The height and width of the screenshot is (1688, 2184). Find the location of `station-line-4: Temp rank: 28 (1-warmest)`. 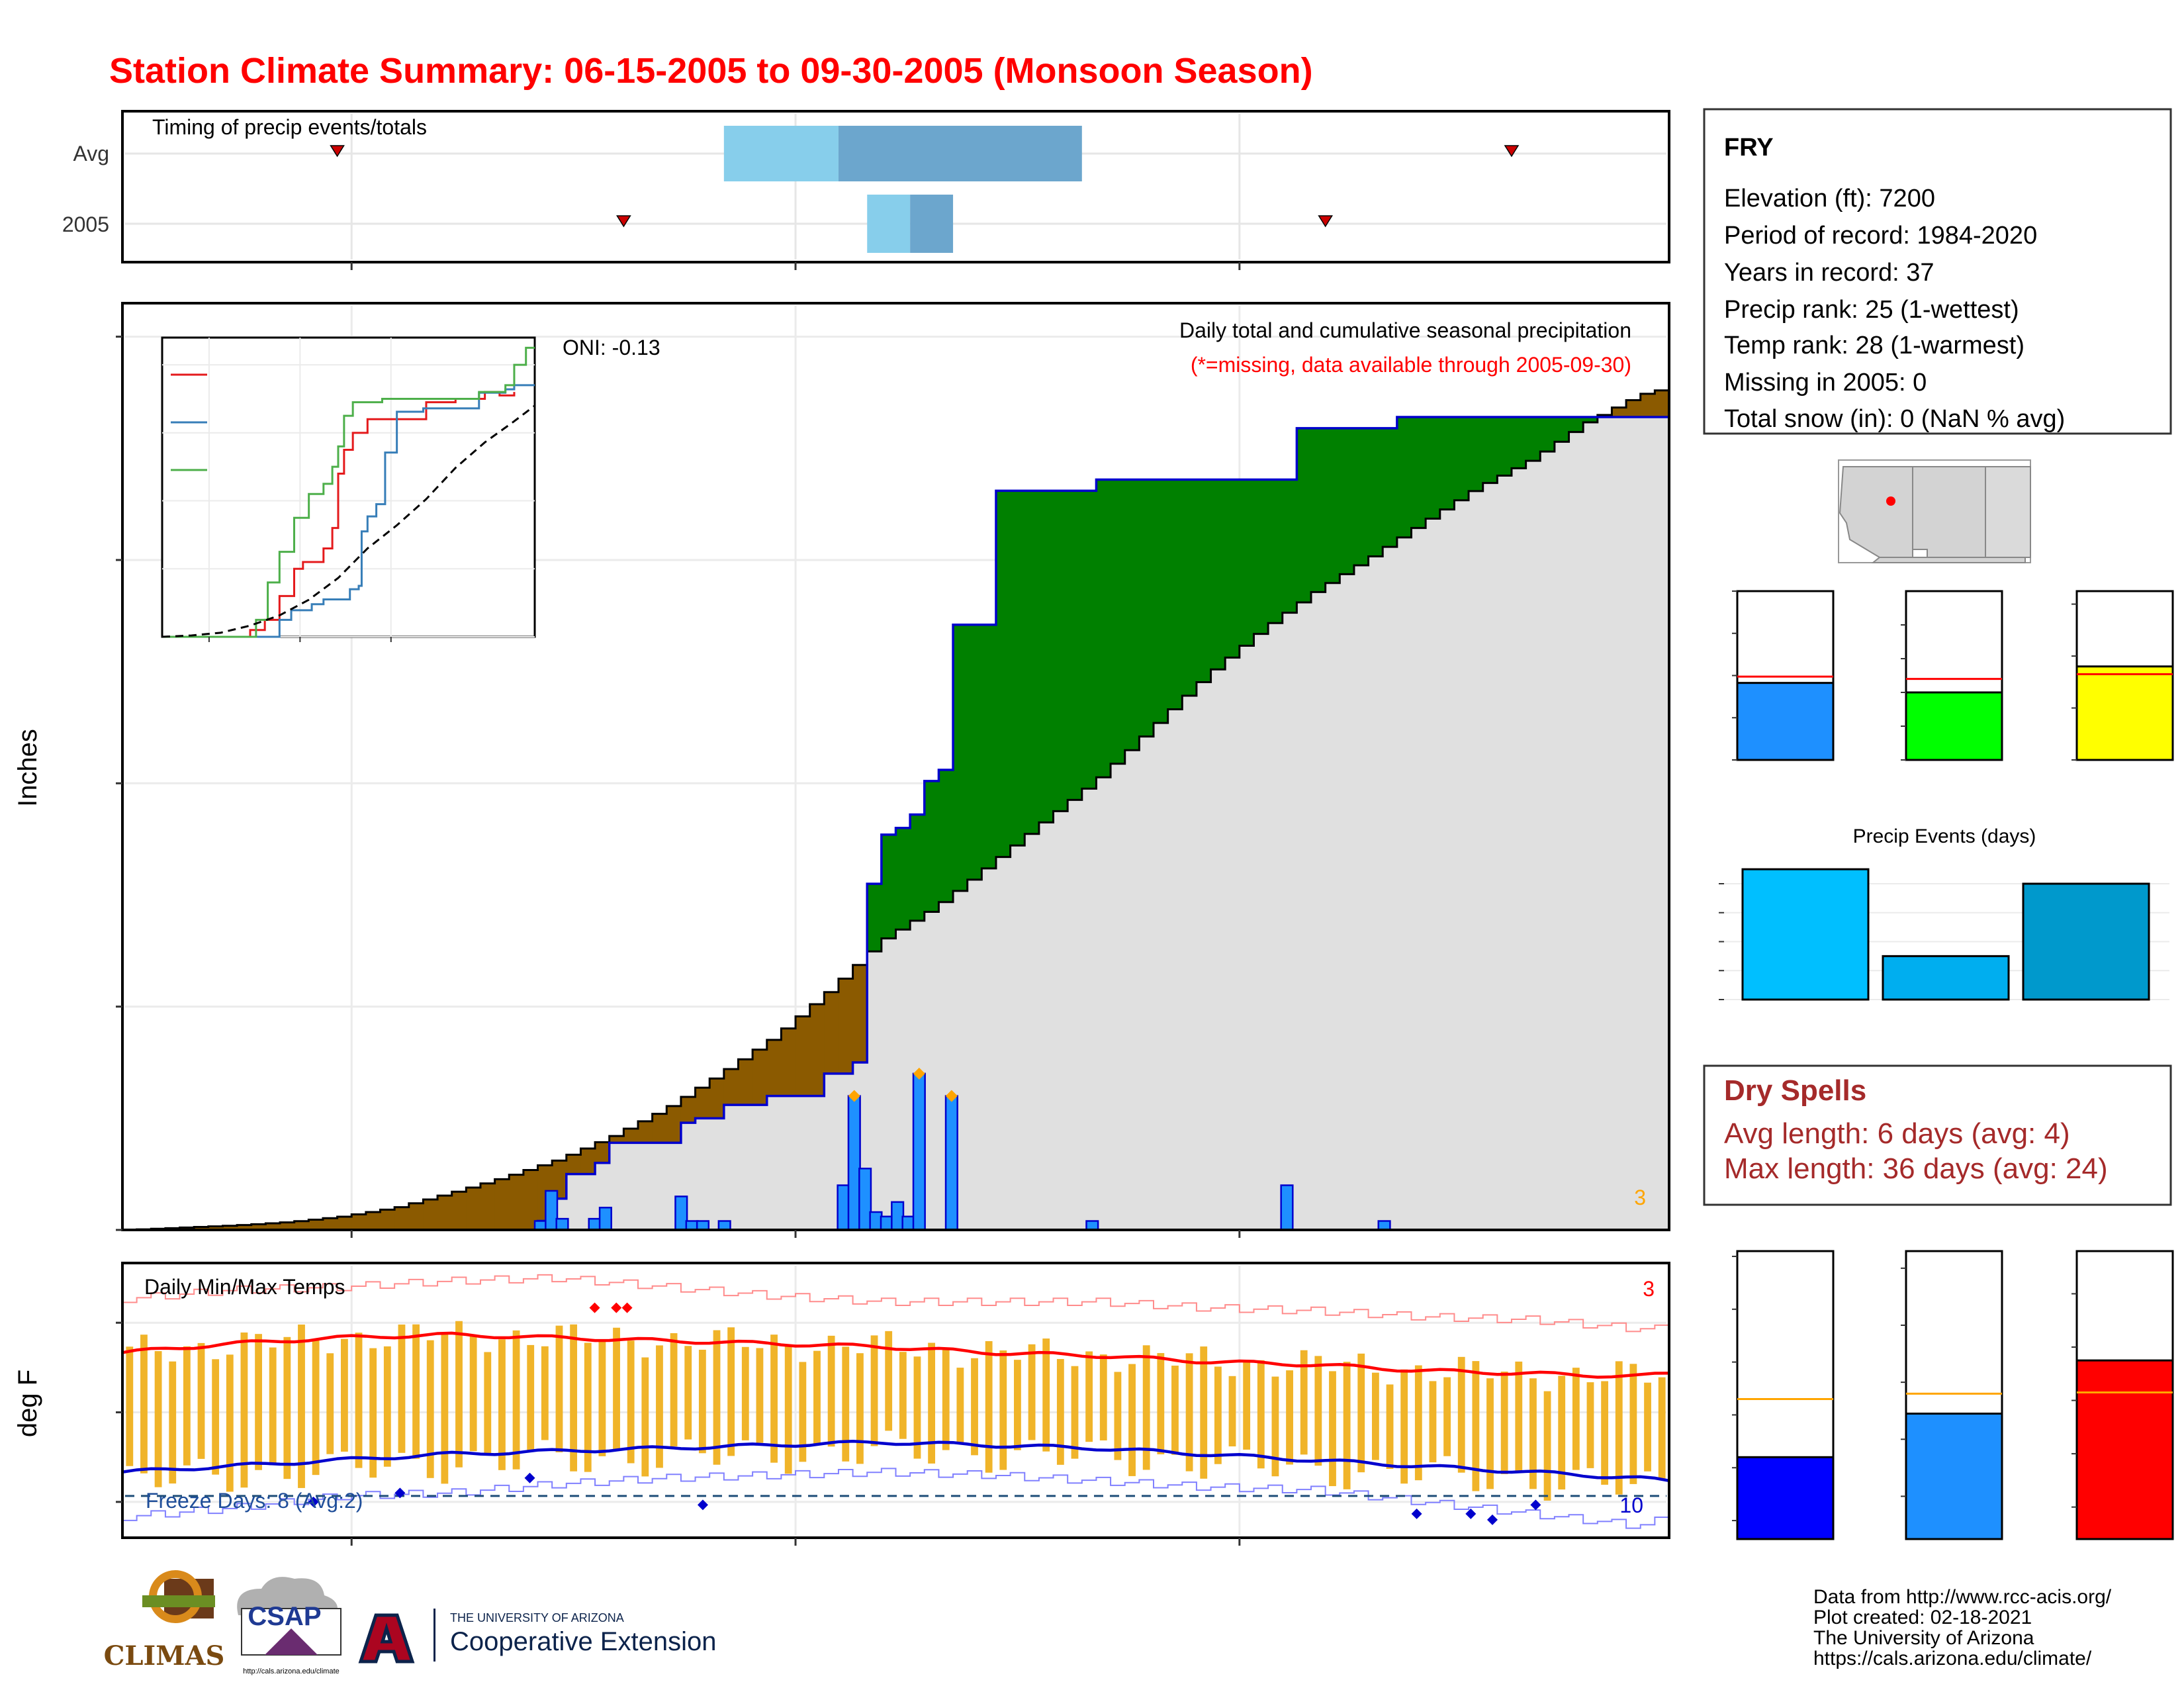

station-line-4: Temp rank: 28 (1-warmest) is located at coordinates (1874, 345).